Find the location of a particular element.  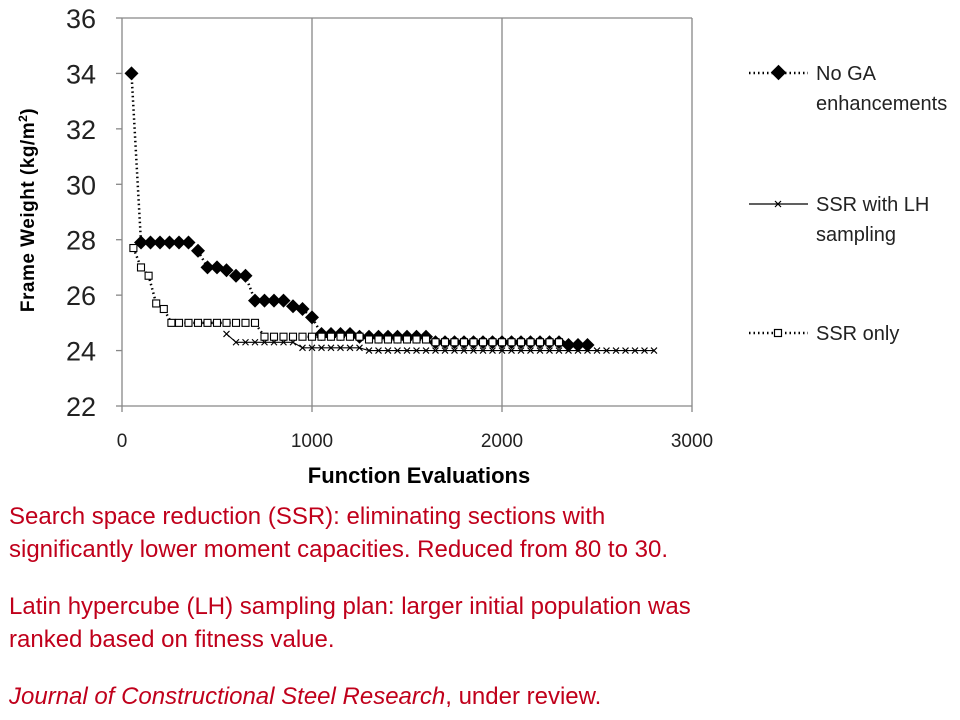

legend-marker-diamond-icon is located at coordinates (778, 72).